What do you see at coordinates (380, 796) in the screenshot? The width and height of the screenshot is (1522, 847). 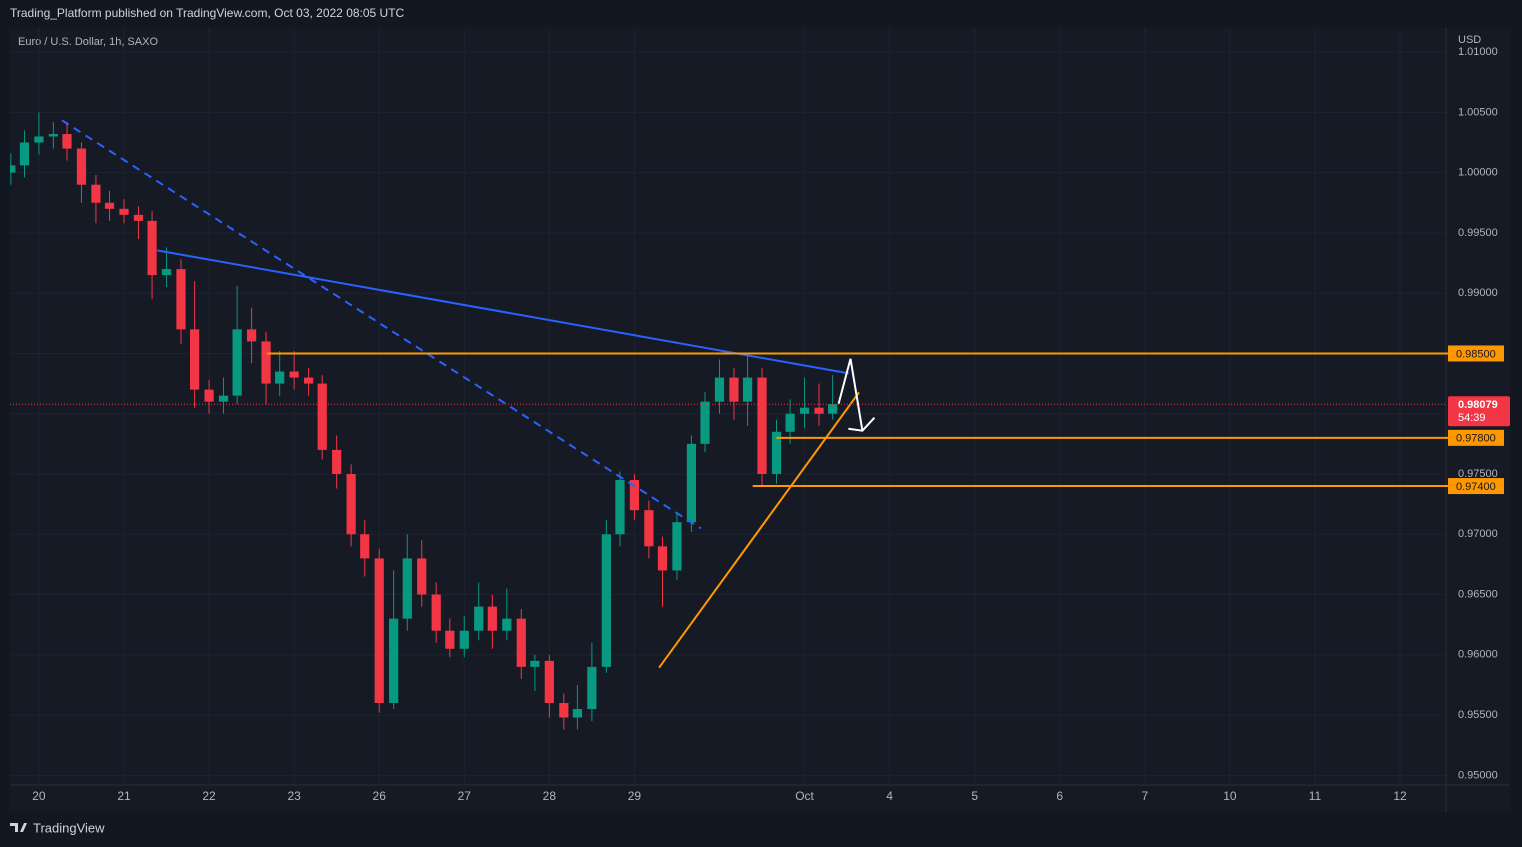 I see `x-tick-label: 26` at bounding box center [380, 796].